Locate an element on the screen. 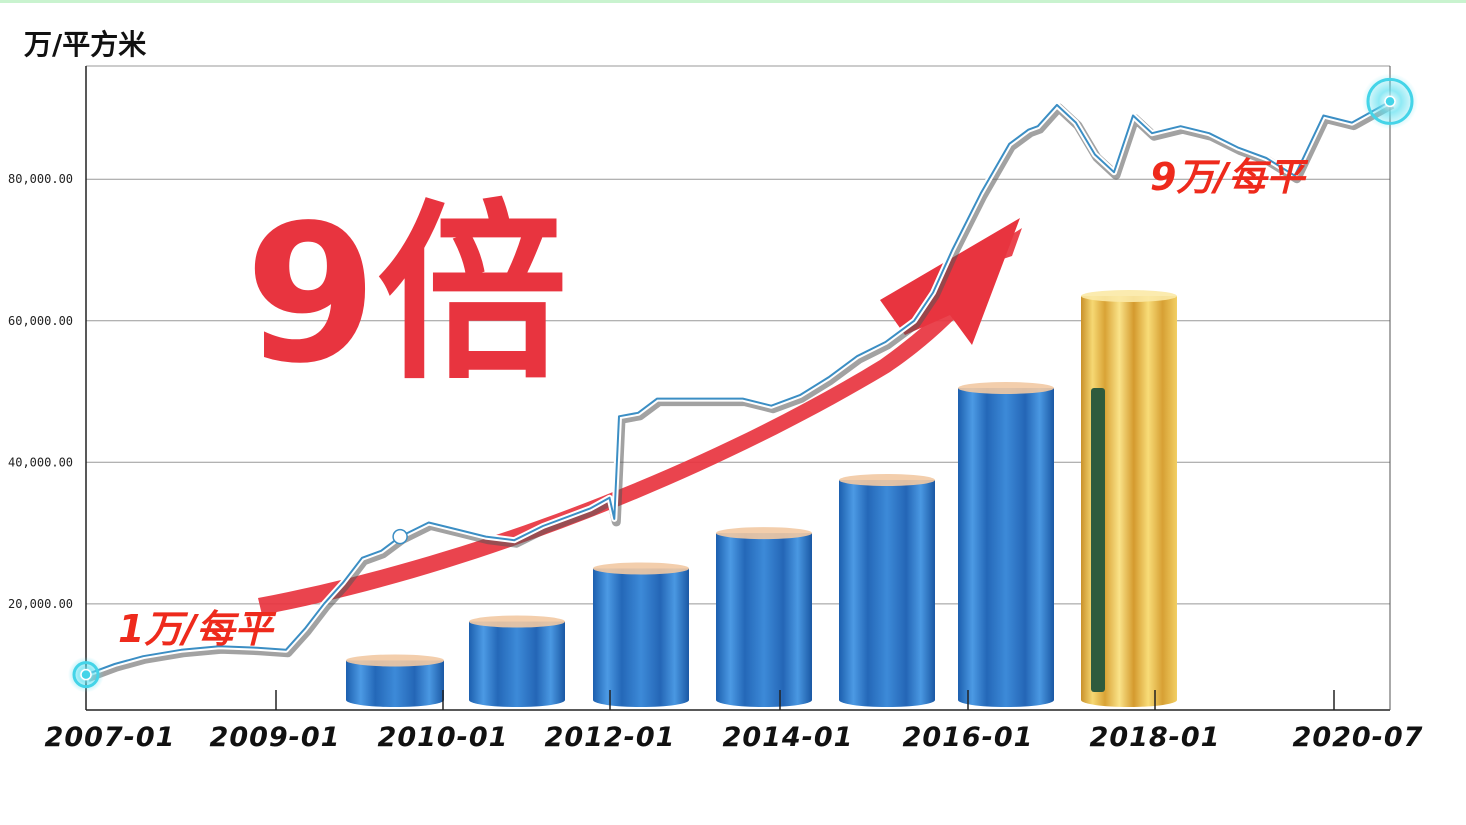 The height and width of the screenshot is (825, 1466). x-tick-label: 2009-01 is located at coordinates (275, 737).